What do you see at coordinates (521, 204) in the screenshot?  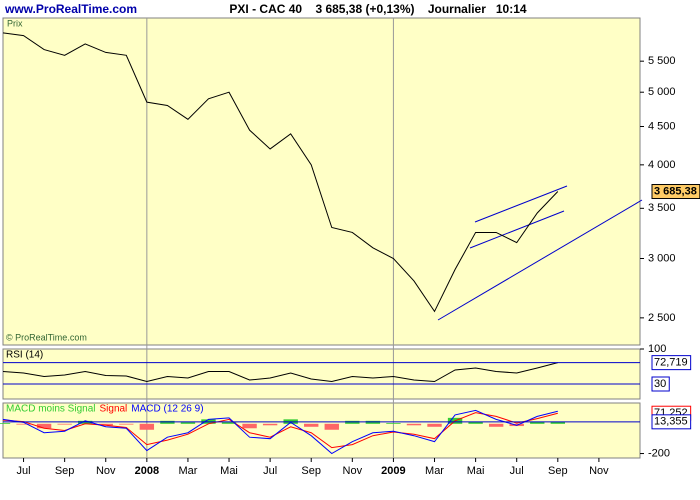 I see `channel-upper` at bounding box center [521, 204].